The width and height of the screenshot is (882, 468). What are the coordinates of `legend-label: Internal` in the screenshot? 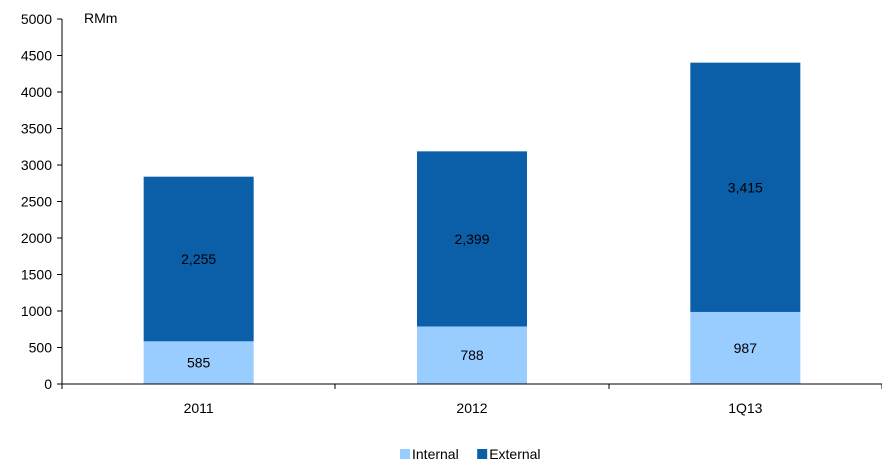 It's located at (435, 454).